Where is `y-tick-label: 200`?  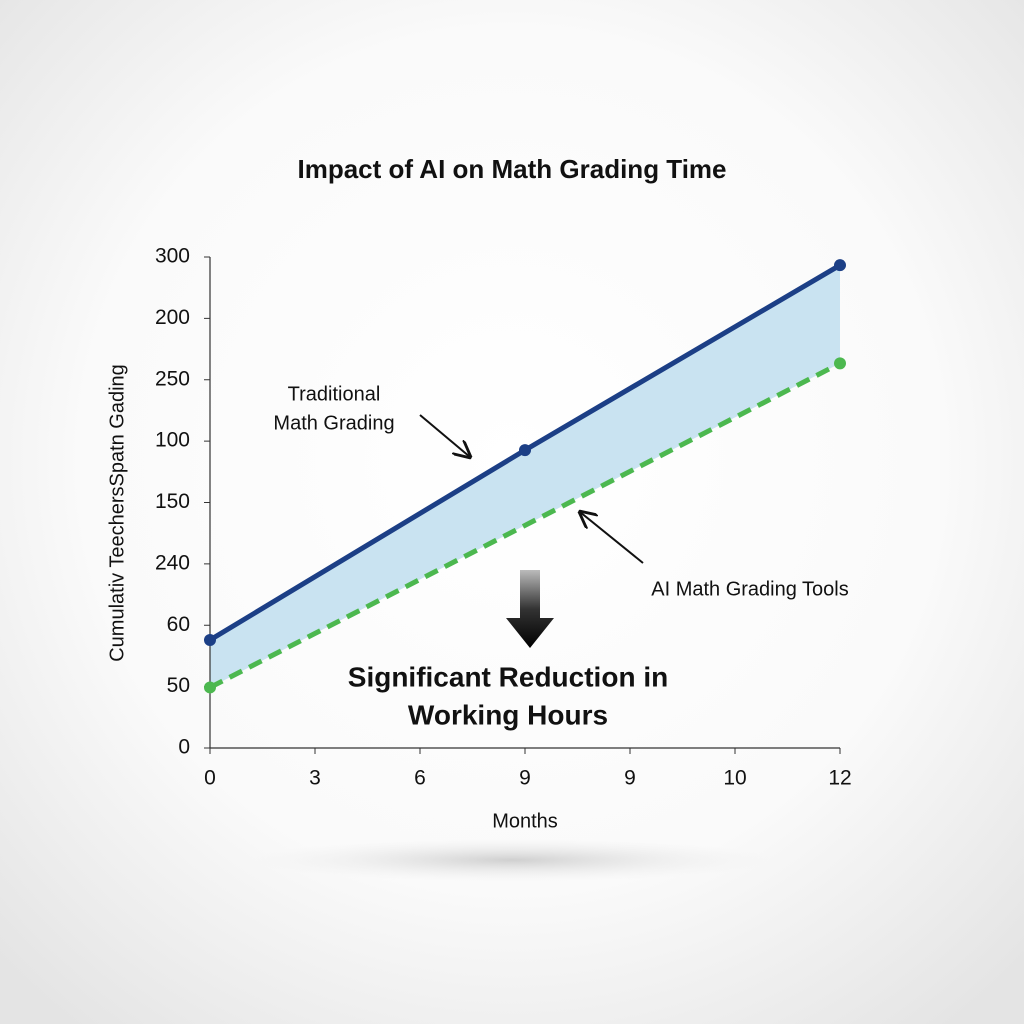
y-tick-label: 200 is located at coordinates (172, 317).